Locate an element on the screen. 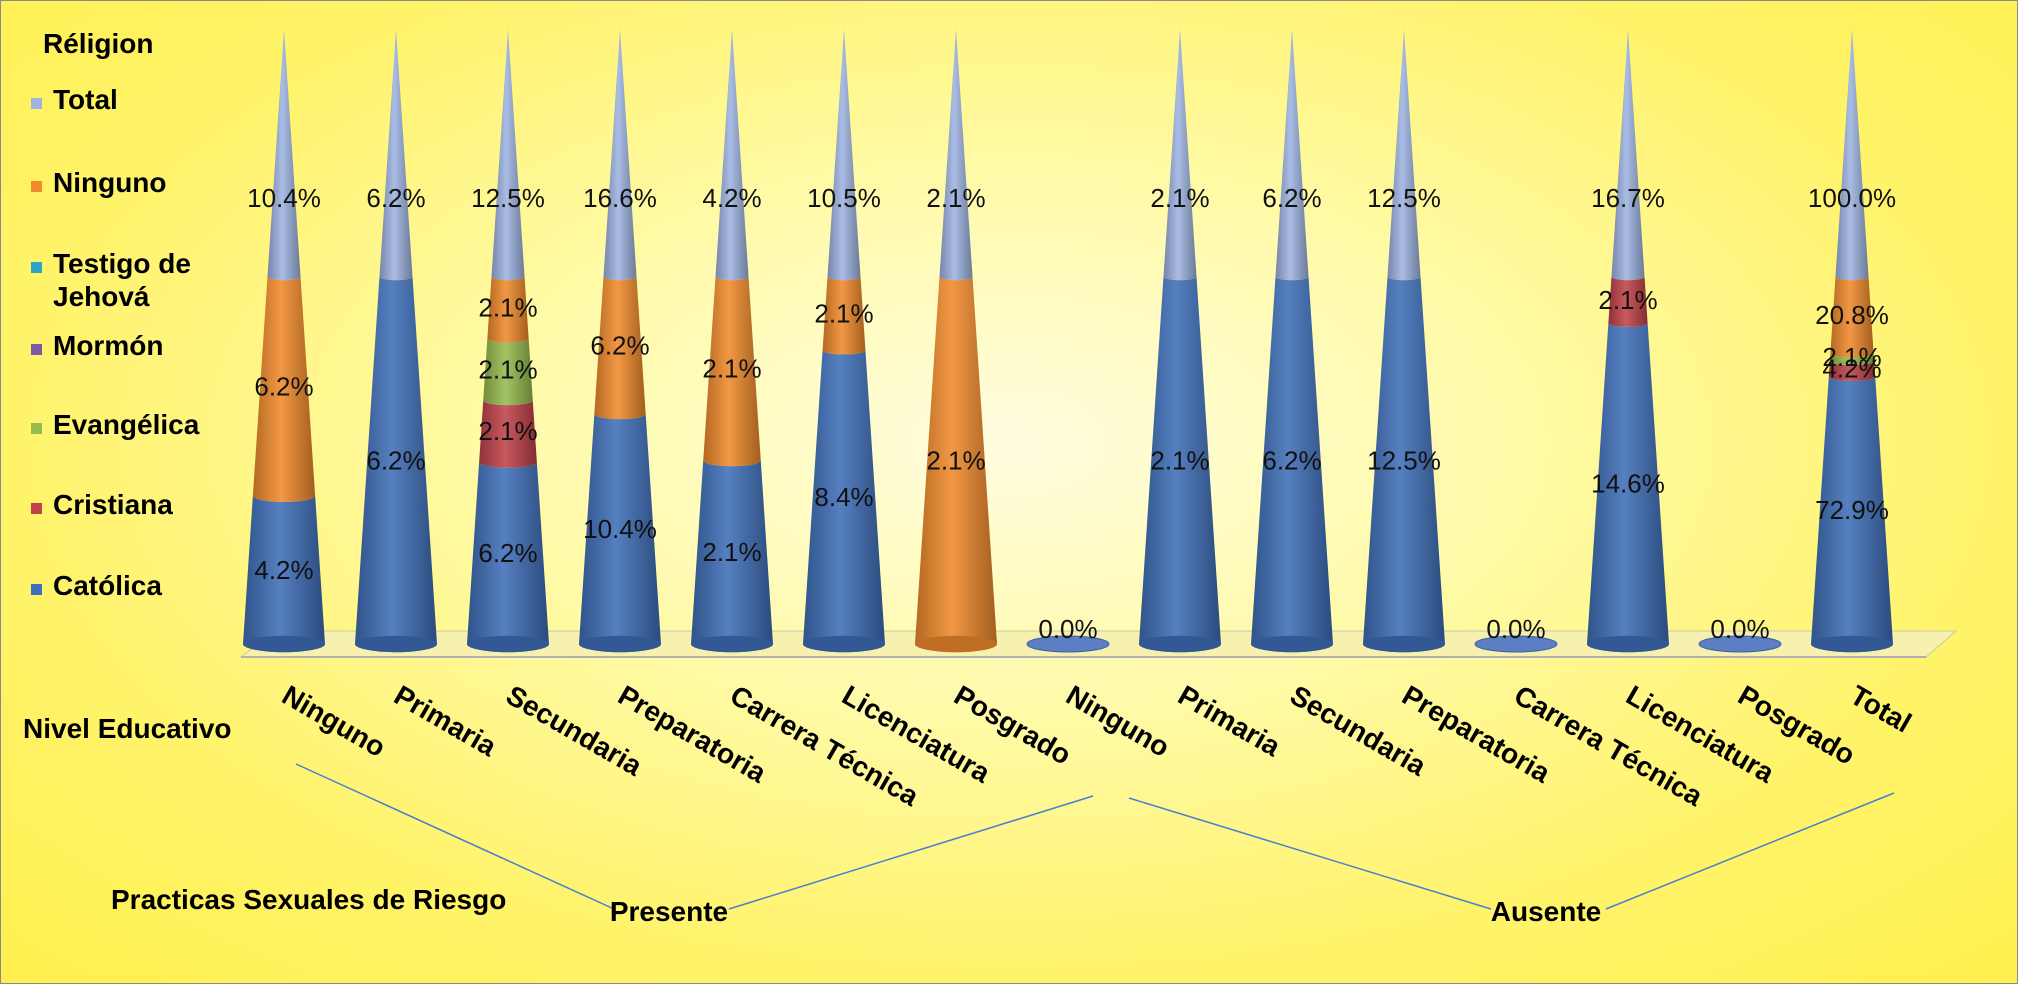 This screenshot has height=990, width=2018. cone-base-presente-primaria is located at coordinates (396, 644).